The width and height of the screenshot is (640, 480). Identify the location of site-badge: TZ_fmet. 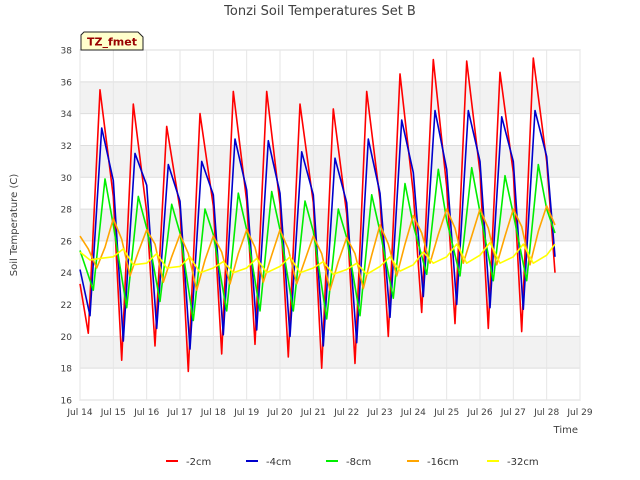
(112, 41).